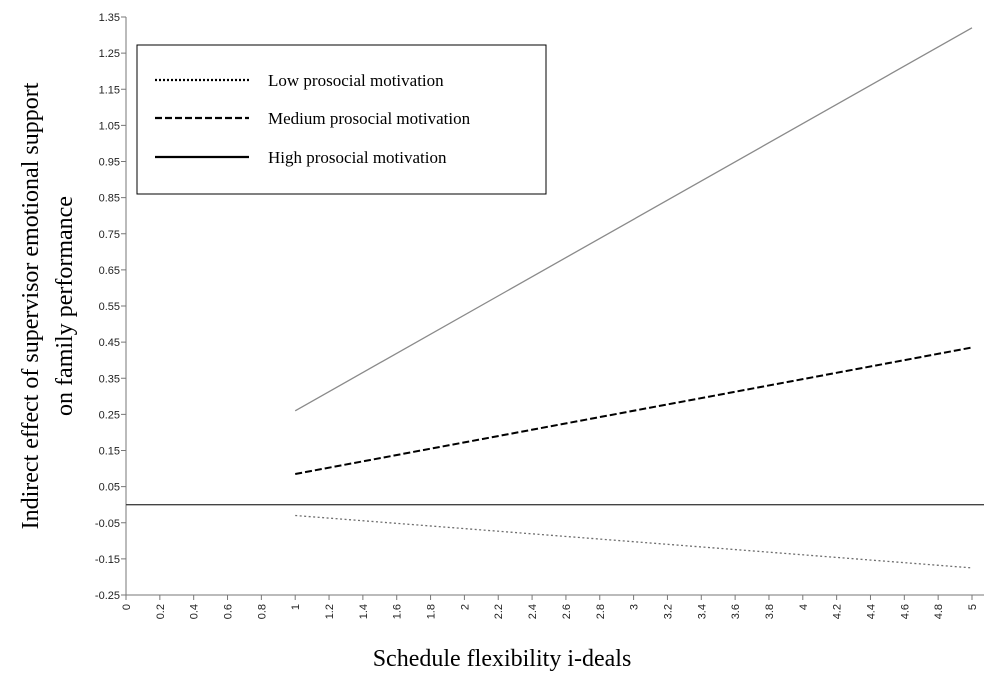 Image resolution: width=986 pixels, height=677 pixels. Describe the element at coordinates (109, 343) in the screenshot. I see `y-tick-label: 0.45` at that location.